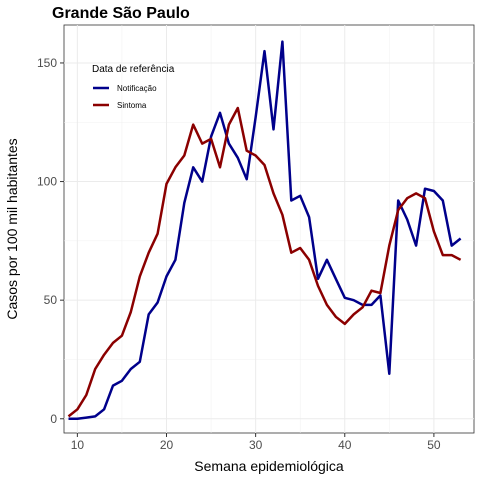  I want to click on y-tick-label: 100, so click(47, 182).